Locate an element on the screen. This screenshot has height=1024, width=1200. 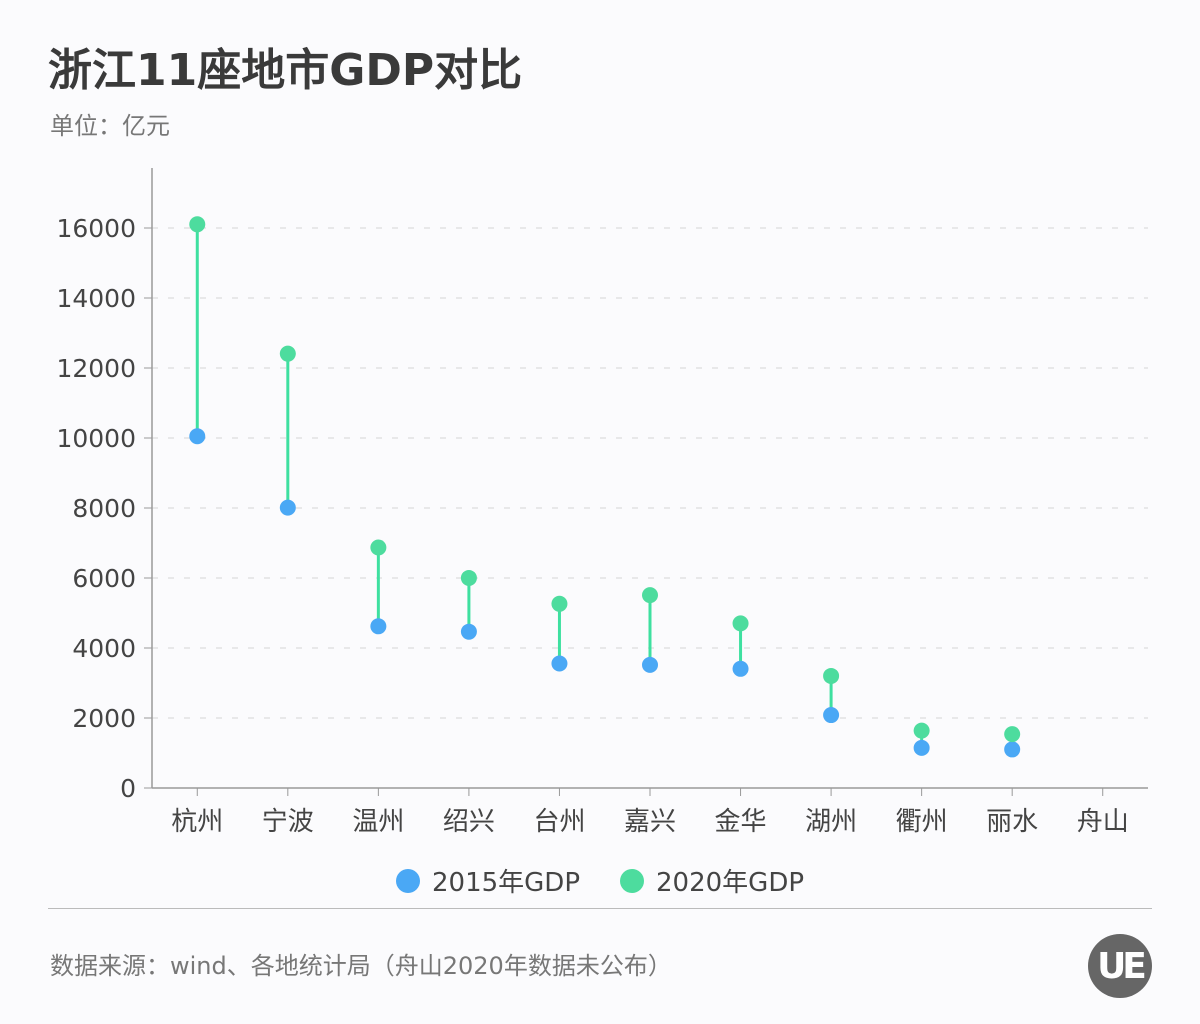
chart-title: 浙江11座地市GDP对比 is located at coordinates (285, 70).